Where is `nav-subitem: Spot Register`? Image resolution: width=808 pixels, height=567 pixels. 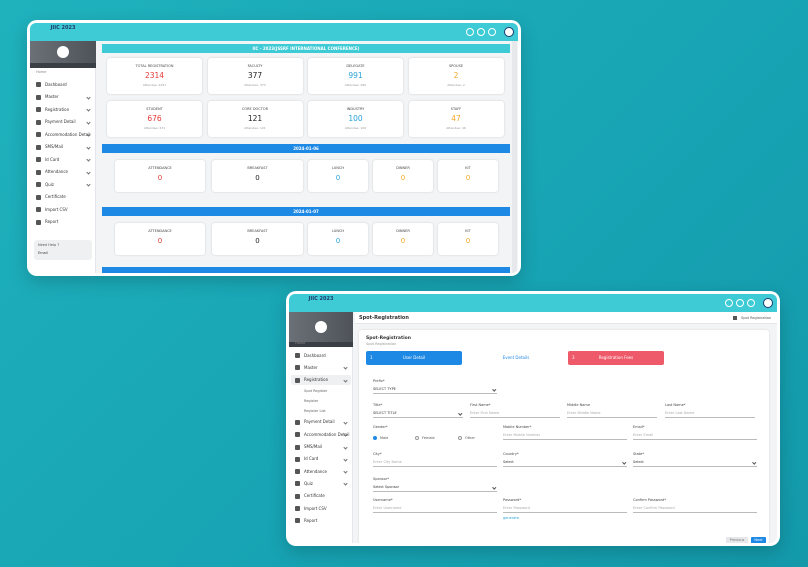
nav-subitem: Spot Register is located at coordinates (316, 391).